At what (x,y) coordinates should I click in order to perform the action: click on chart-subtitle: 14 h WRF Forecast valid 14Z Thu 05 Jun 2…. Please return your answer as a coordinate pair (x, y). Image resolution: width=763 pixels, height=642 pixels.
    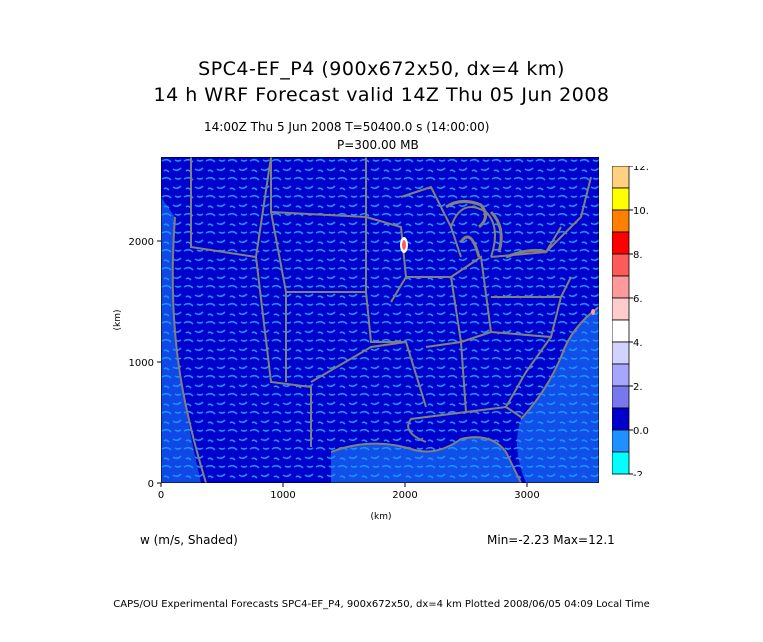
    Looking at the image, I should click on (381, 95).